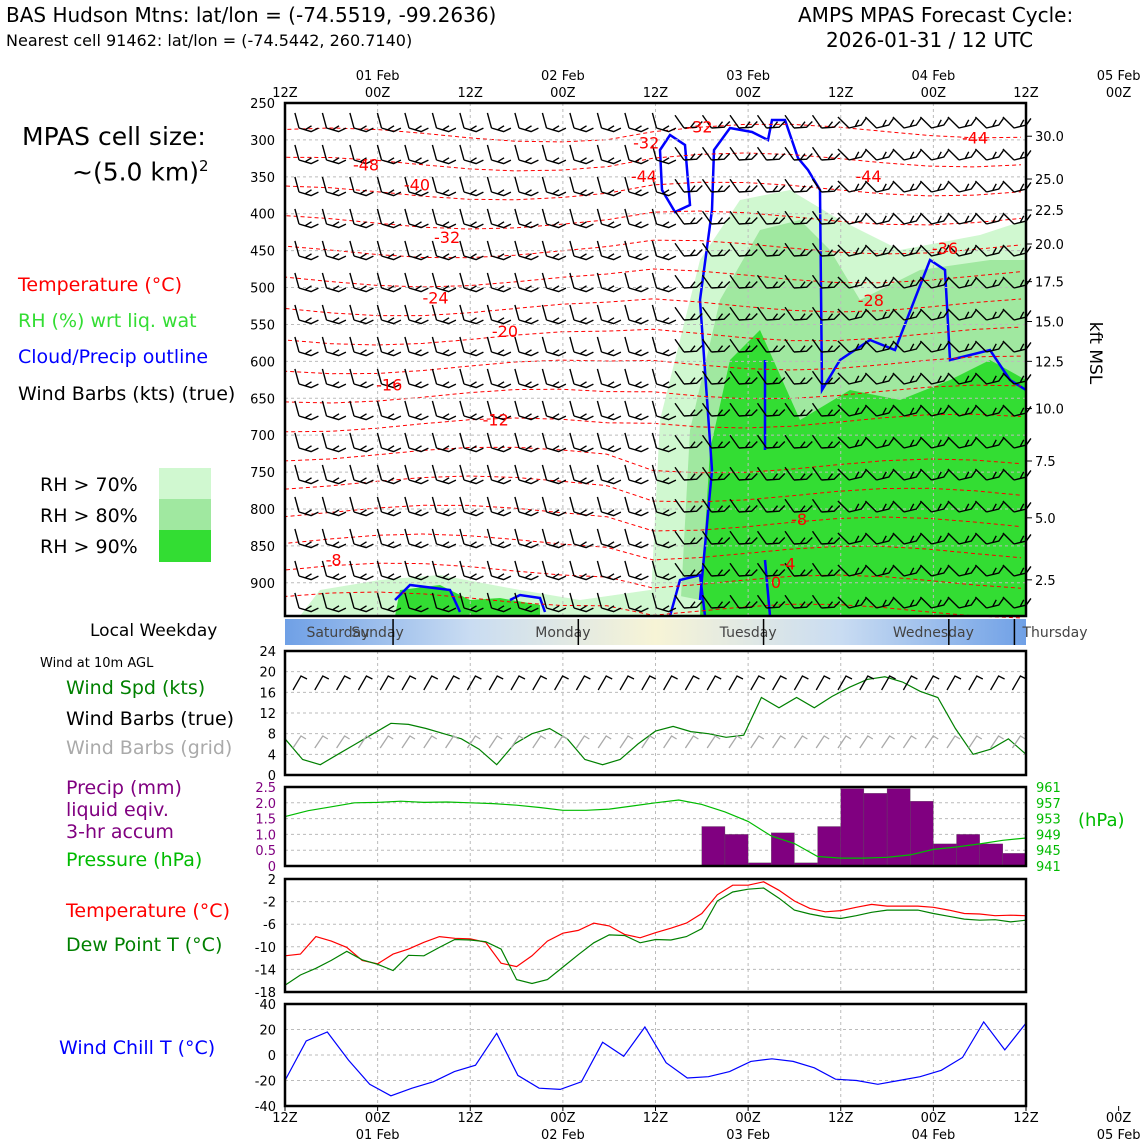 Image resolution: width=1140 pixels, height=1140 pixels. Describe the element at coordinates (265, 1107) in the screenshot. I see `chill-ytick: -40` at that location.